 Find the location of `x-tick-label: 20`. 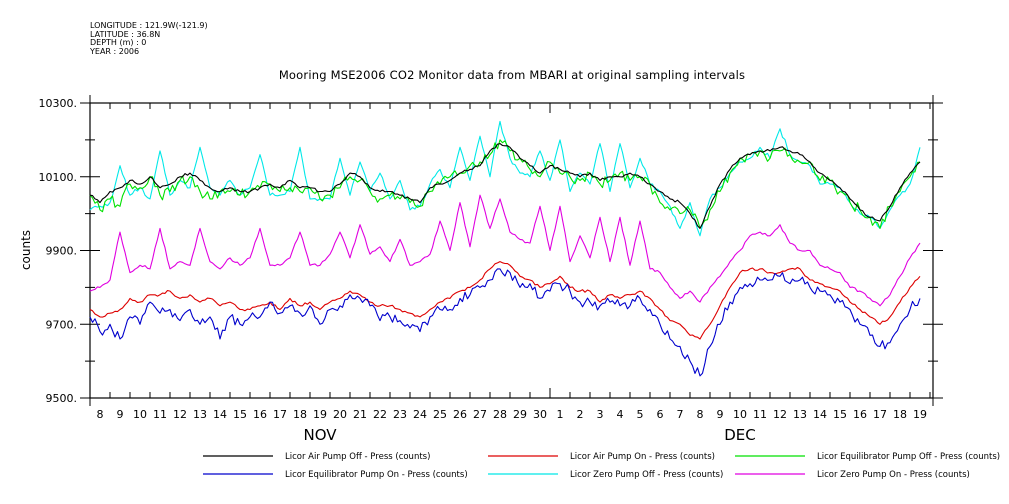

x-tick-label: 20 is located at coordinates (340, 414).